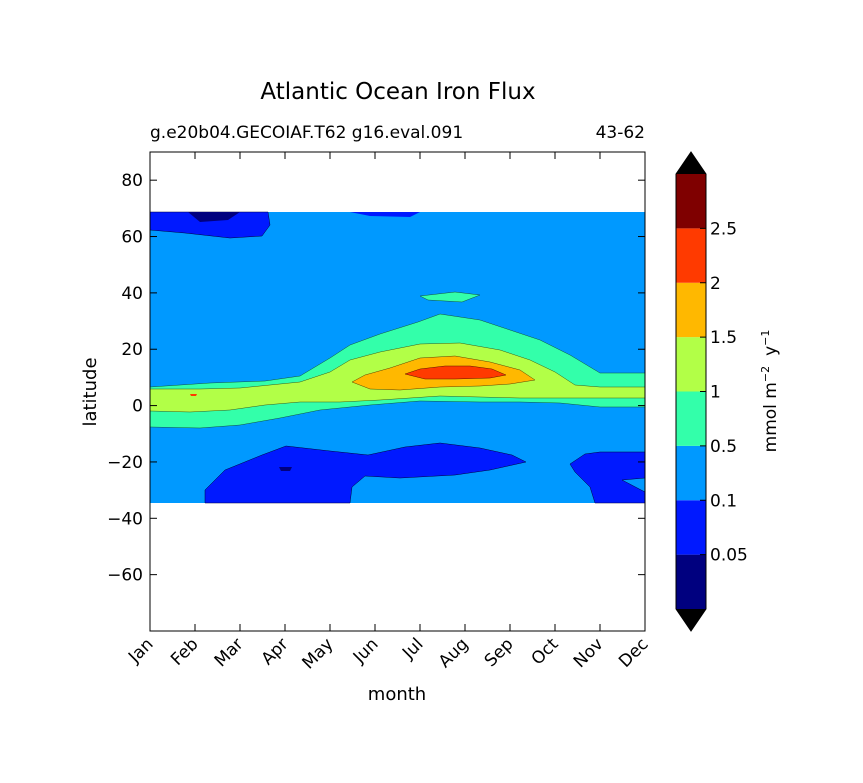 Image resolution: width=863 pixels, height=783 pixels. I want to click on x-tick-label: Jun, so click(366, 651).